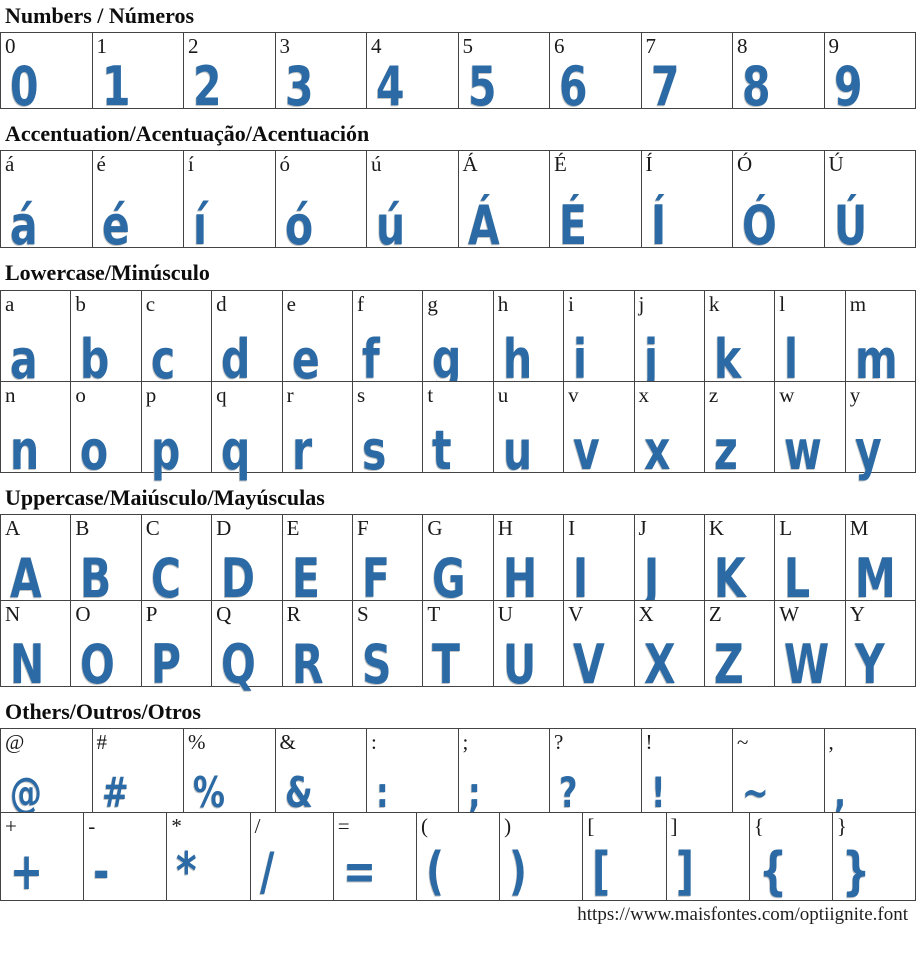 Image resolution: width=916 pixels, height=975 pixels. What do you see at coordinates (13, 613) in the screenshot?
I see `reference-char: N` at bounding box center [13, 613].